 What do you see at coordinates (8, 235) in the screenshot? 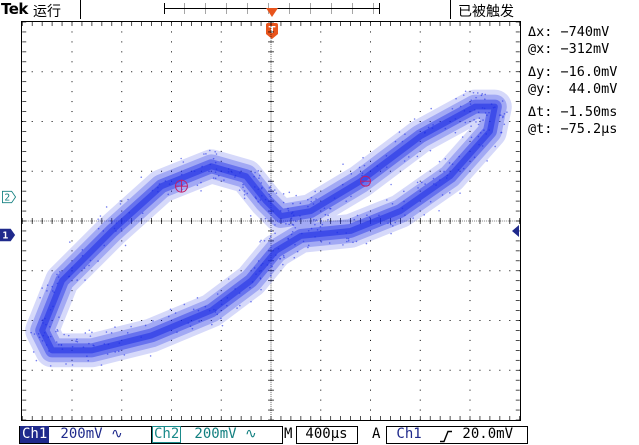
I see `ch1-ground-marker-icon: 1` at bounding box center [8, 235].